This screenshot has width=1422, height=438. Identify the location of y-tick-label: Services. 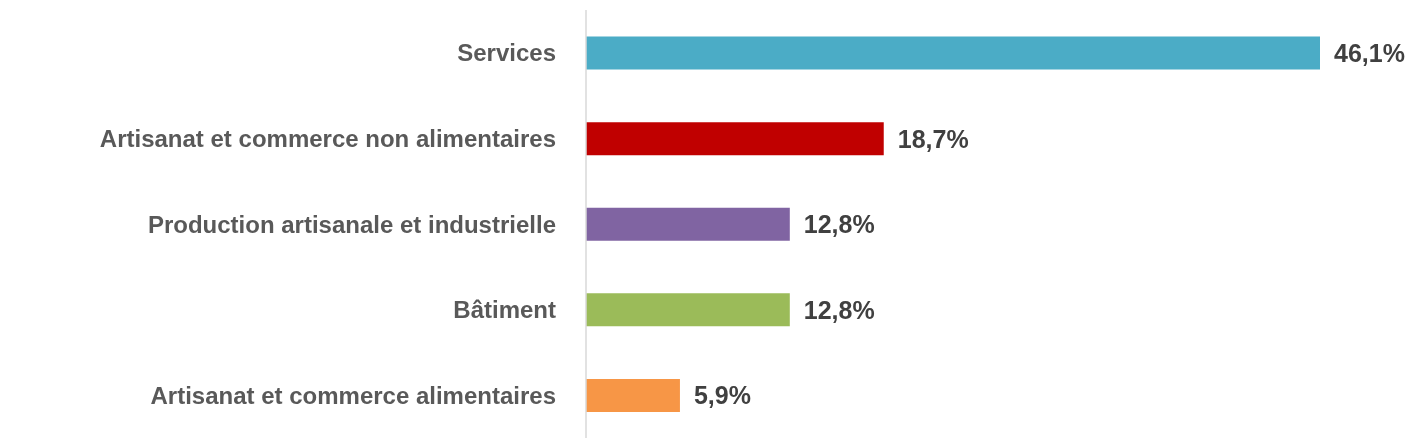
(506, 53).